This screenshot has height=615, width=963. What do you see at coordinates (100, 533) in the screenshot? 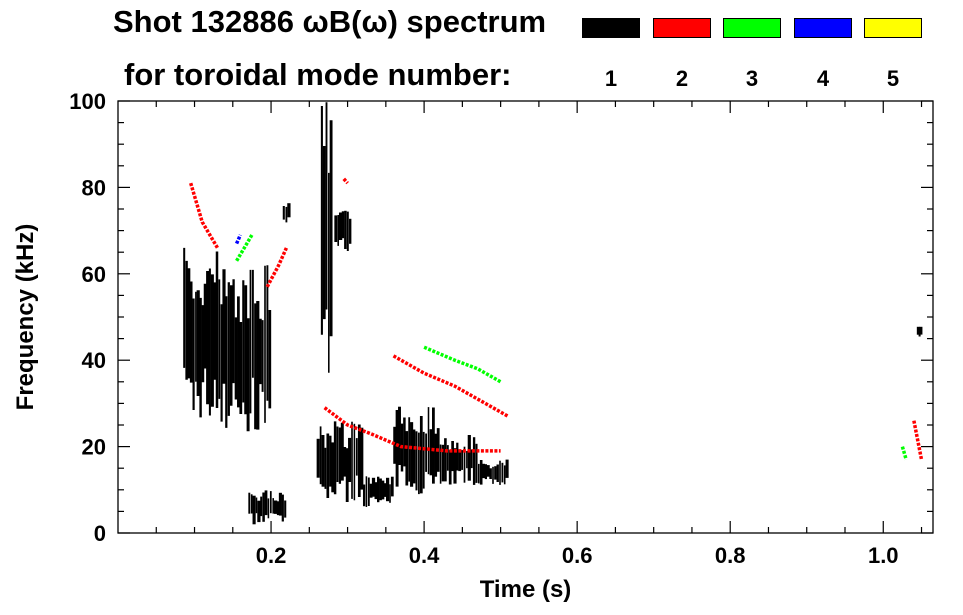
I see `y-tick-label-0: 0` at bounding box center [100, 533].